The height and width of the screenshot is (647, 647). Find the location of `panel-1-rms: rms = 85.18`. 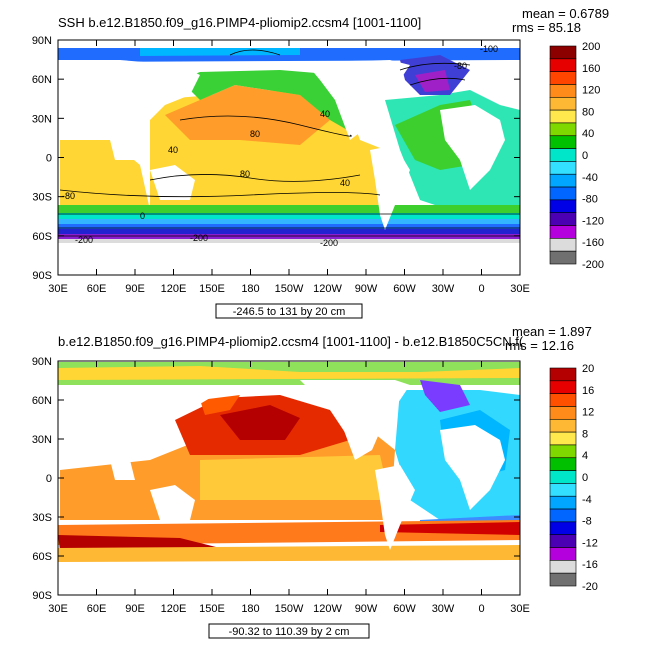

panel-1-rms: rms = 85.18 is located at coordinates (546, 27).